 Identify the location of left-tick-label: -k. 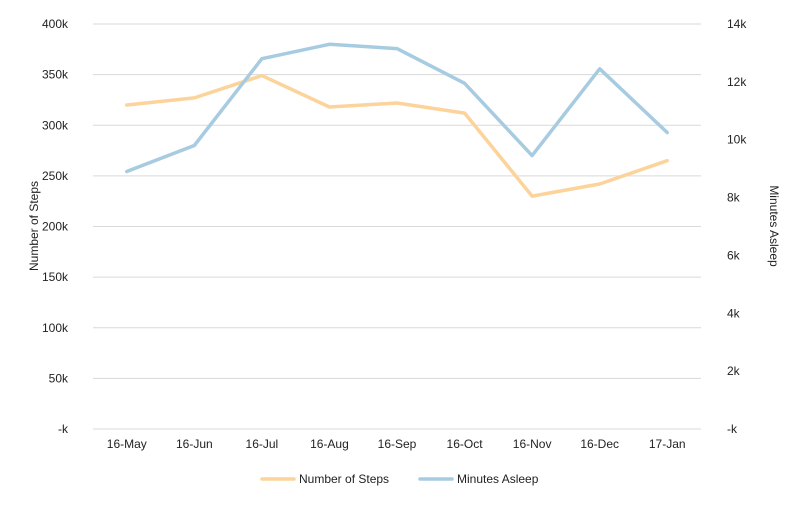
(63, 429).